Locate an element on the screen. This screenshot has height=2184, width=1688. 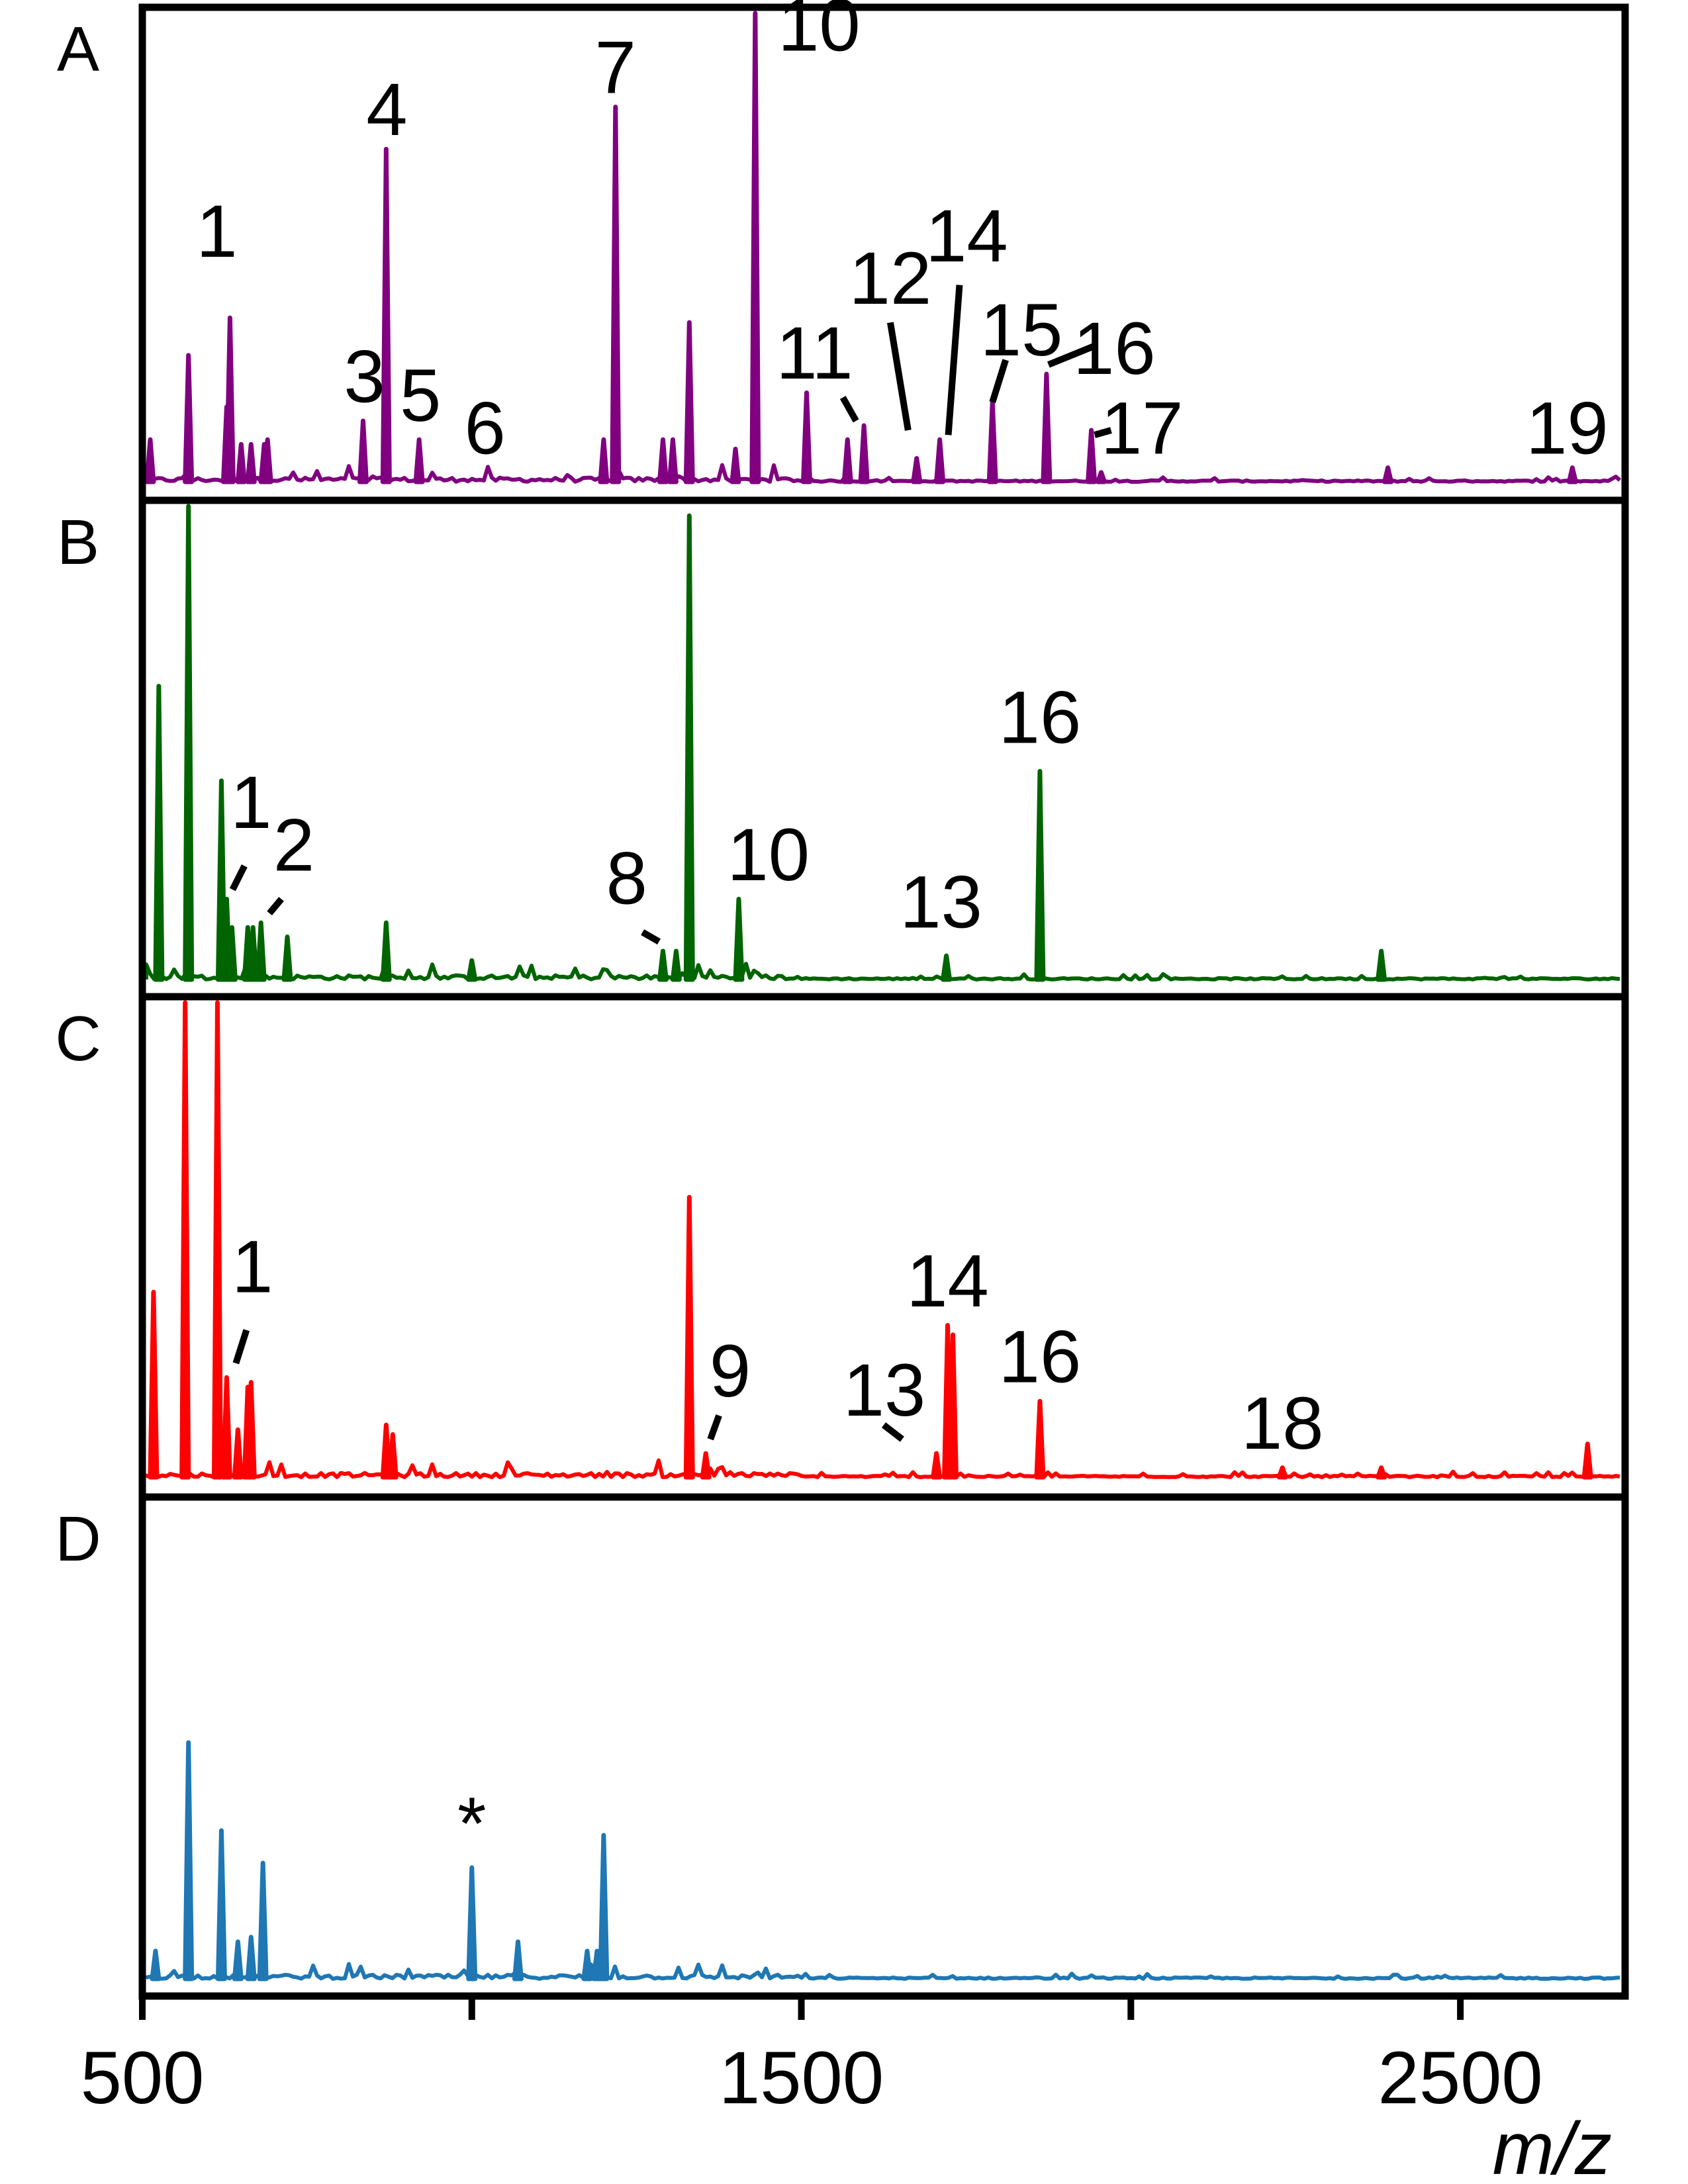
x-tick-label-500: 500 is located at coordinates (143, 2077).